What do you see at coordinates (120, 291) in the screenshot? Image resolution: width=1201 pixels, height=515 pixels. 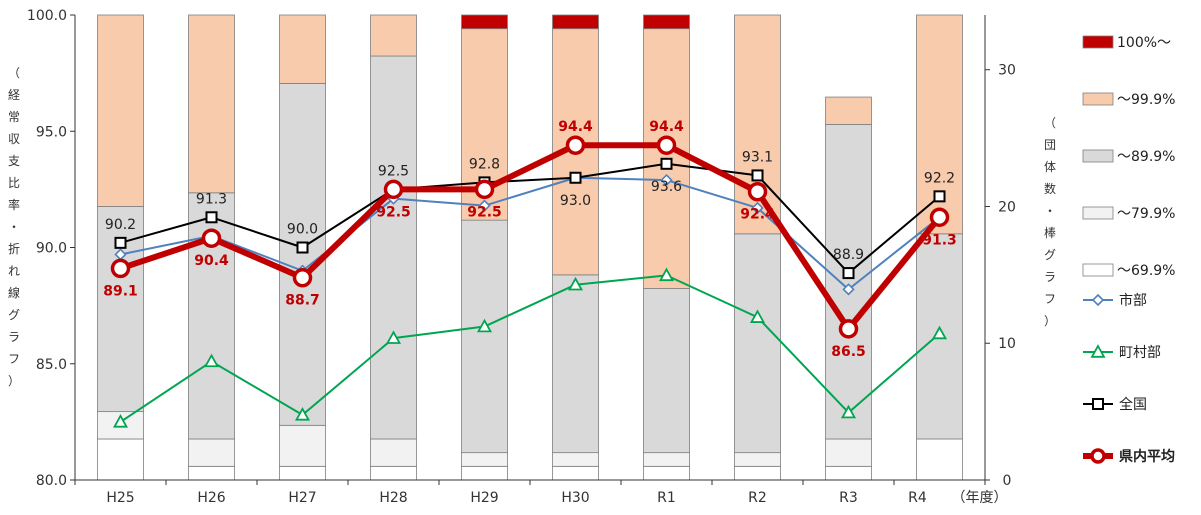 I see `average-data-label: 89.1` at bounding box center [120, 291].